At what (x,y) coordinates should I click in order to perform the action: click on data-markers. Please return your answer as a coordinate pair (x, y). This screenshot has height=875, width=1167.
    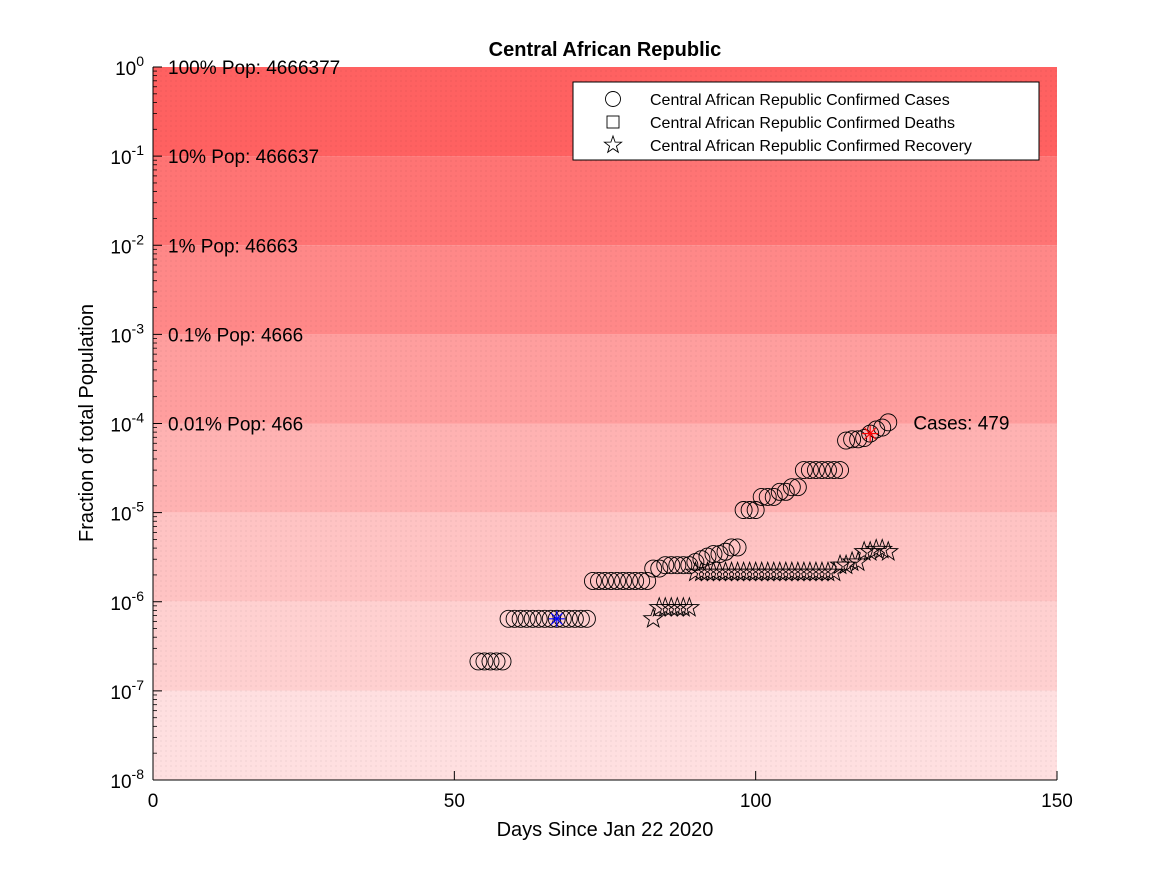
    Looking at the image, I should click on (684, 542).